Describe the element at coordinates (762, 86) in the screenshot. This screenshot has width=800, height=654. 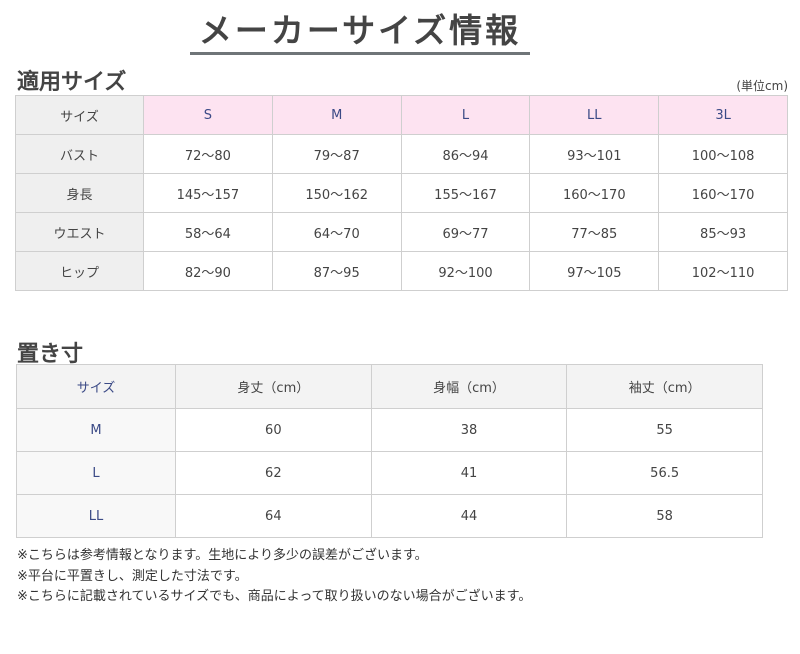
I see `unit-label: (単位cm)` at that location.